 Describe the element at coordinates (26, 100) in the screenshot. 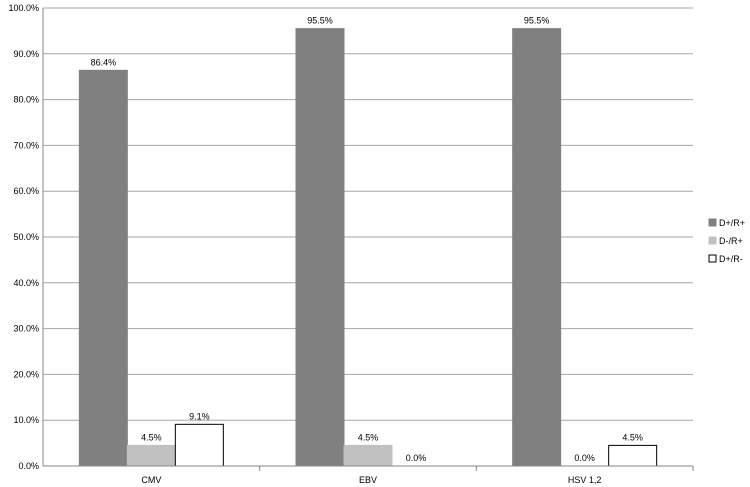

I see `y-tick-label: 80.0%` at that location.